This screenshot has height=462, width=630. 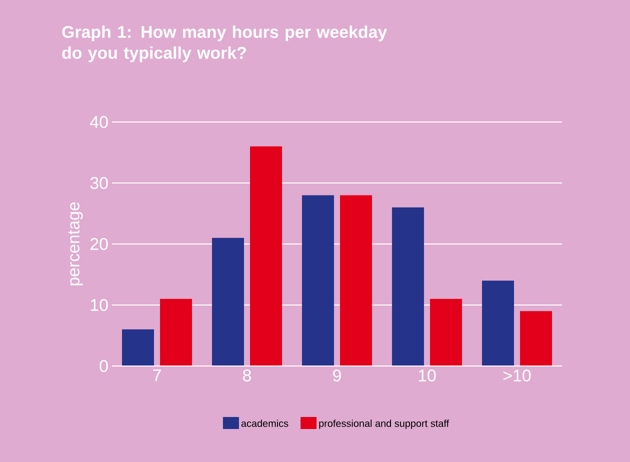 I want to click on x-tick-label: >10, so click(x=517, y=376).